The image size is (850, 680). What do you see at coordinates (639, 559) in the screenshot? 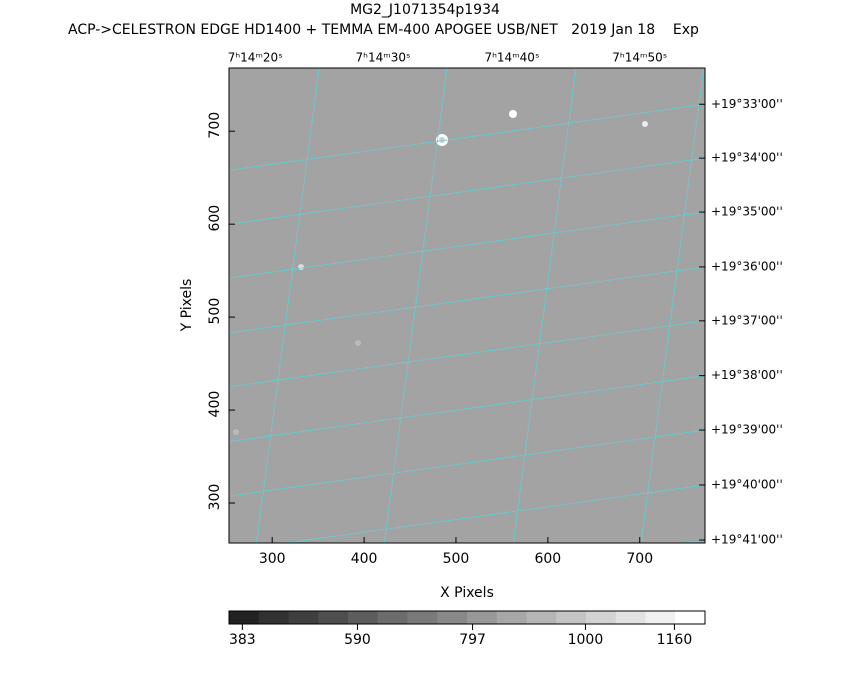
I see `x-tick-label: 700` at bounding box center [639, 559].